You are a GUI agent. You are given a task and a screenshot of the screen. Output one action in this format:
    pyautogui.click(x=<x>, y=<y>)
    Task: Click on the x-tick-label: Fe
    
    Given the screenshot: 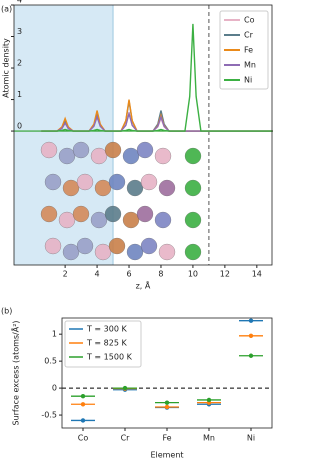 What is the action you would take?
    pyautogui.click(x=166, y=438)
    